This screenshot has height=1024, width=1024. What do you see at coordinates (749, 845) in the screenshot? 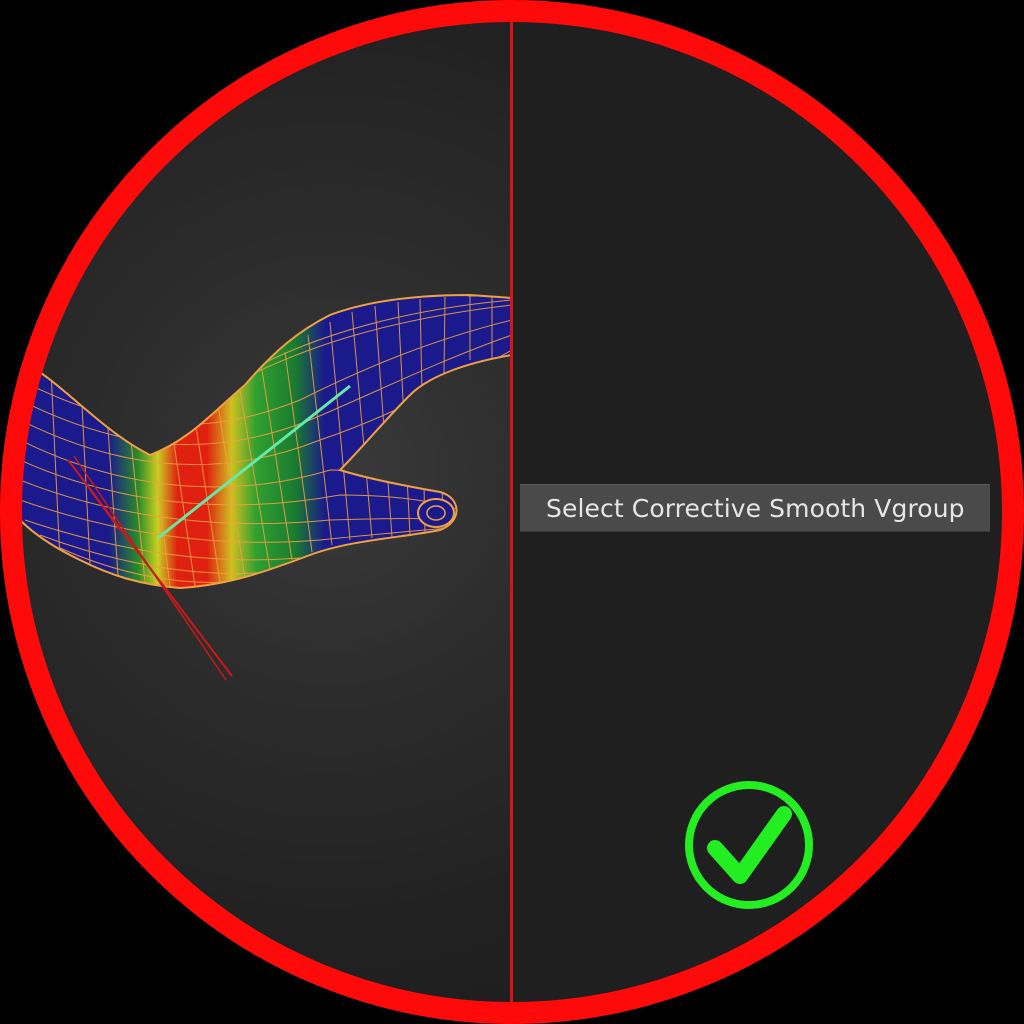
I see `checkmark-circle-icon` at bounding box center [749, 845].